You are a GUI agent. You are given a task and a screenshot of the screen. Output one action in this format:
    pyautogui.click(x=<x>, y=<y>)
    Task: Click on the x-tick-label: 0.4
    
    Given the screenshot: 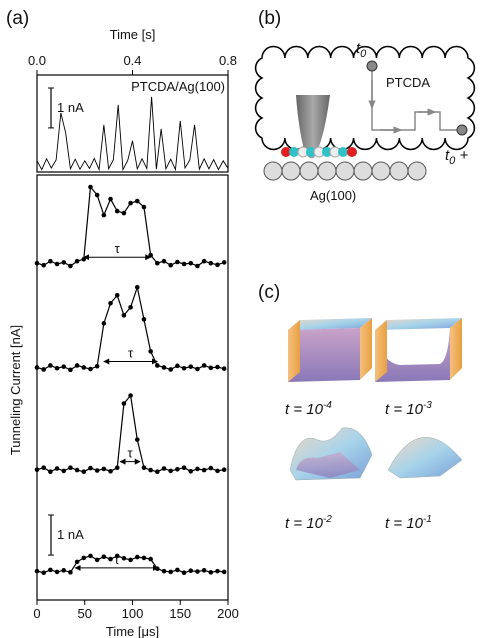 What is the action you would take?
    pyautogui.click(x=132, y=60)
    